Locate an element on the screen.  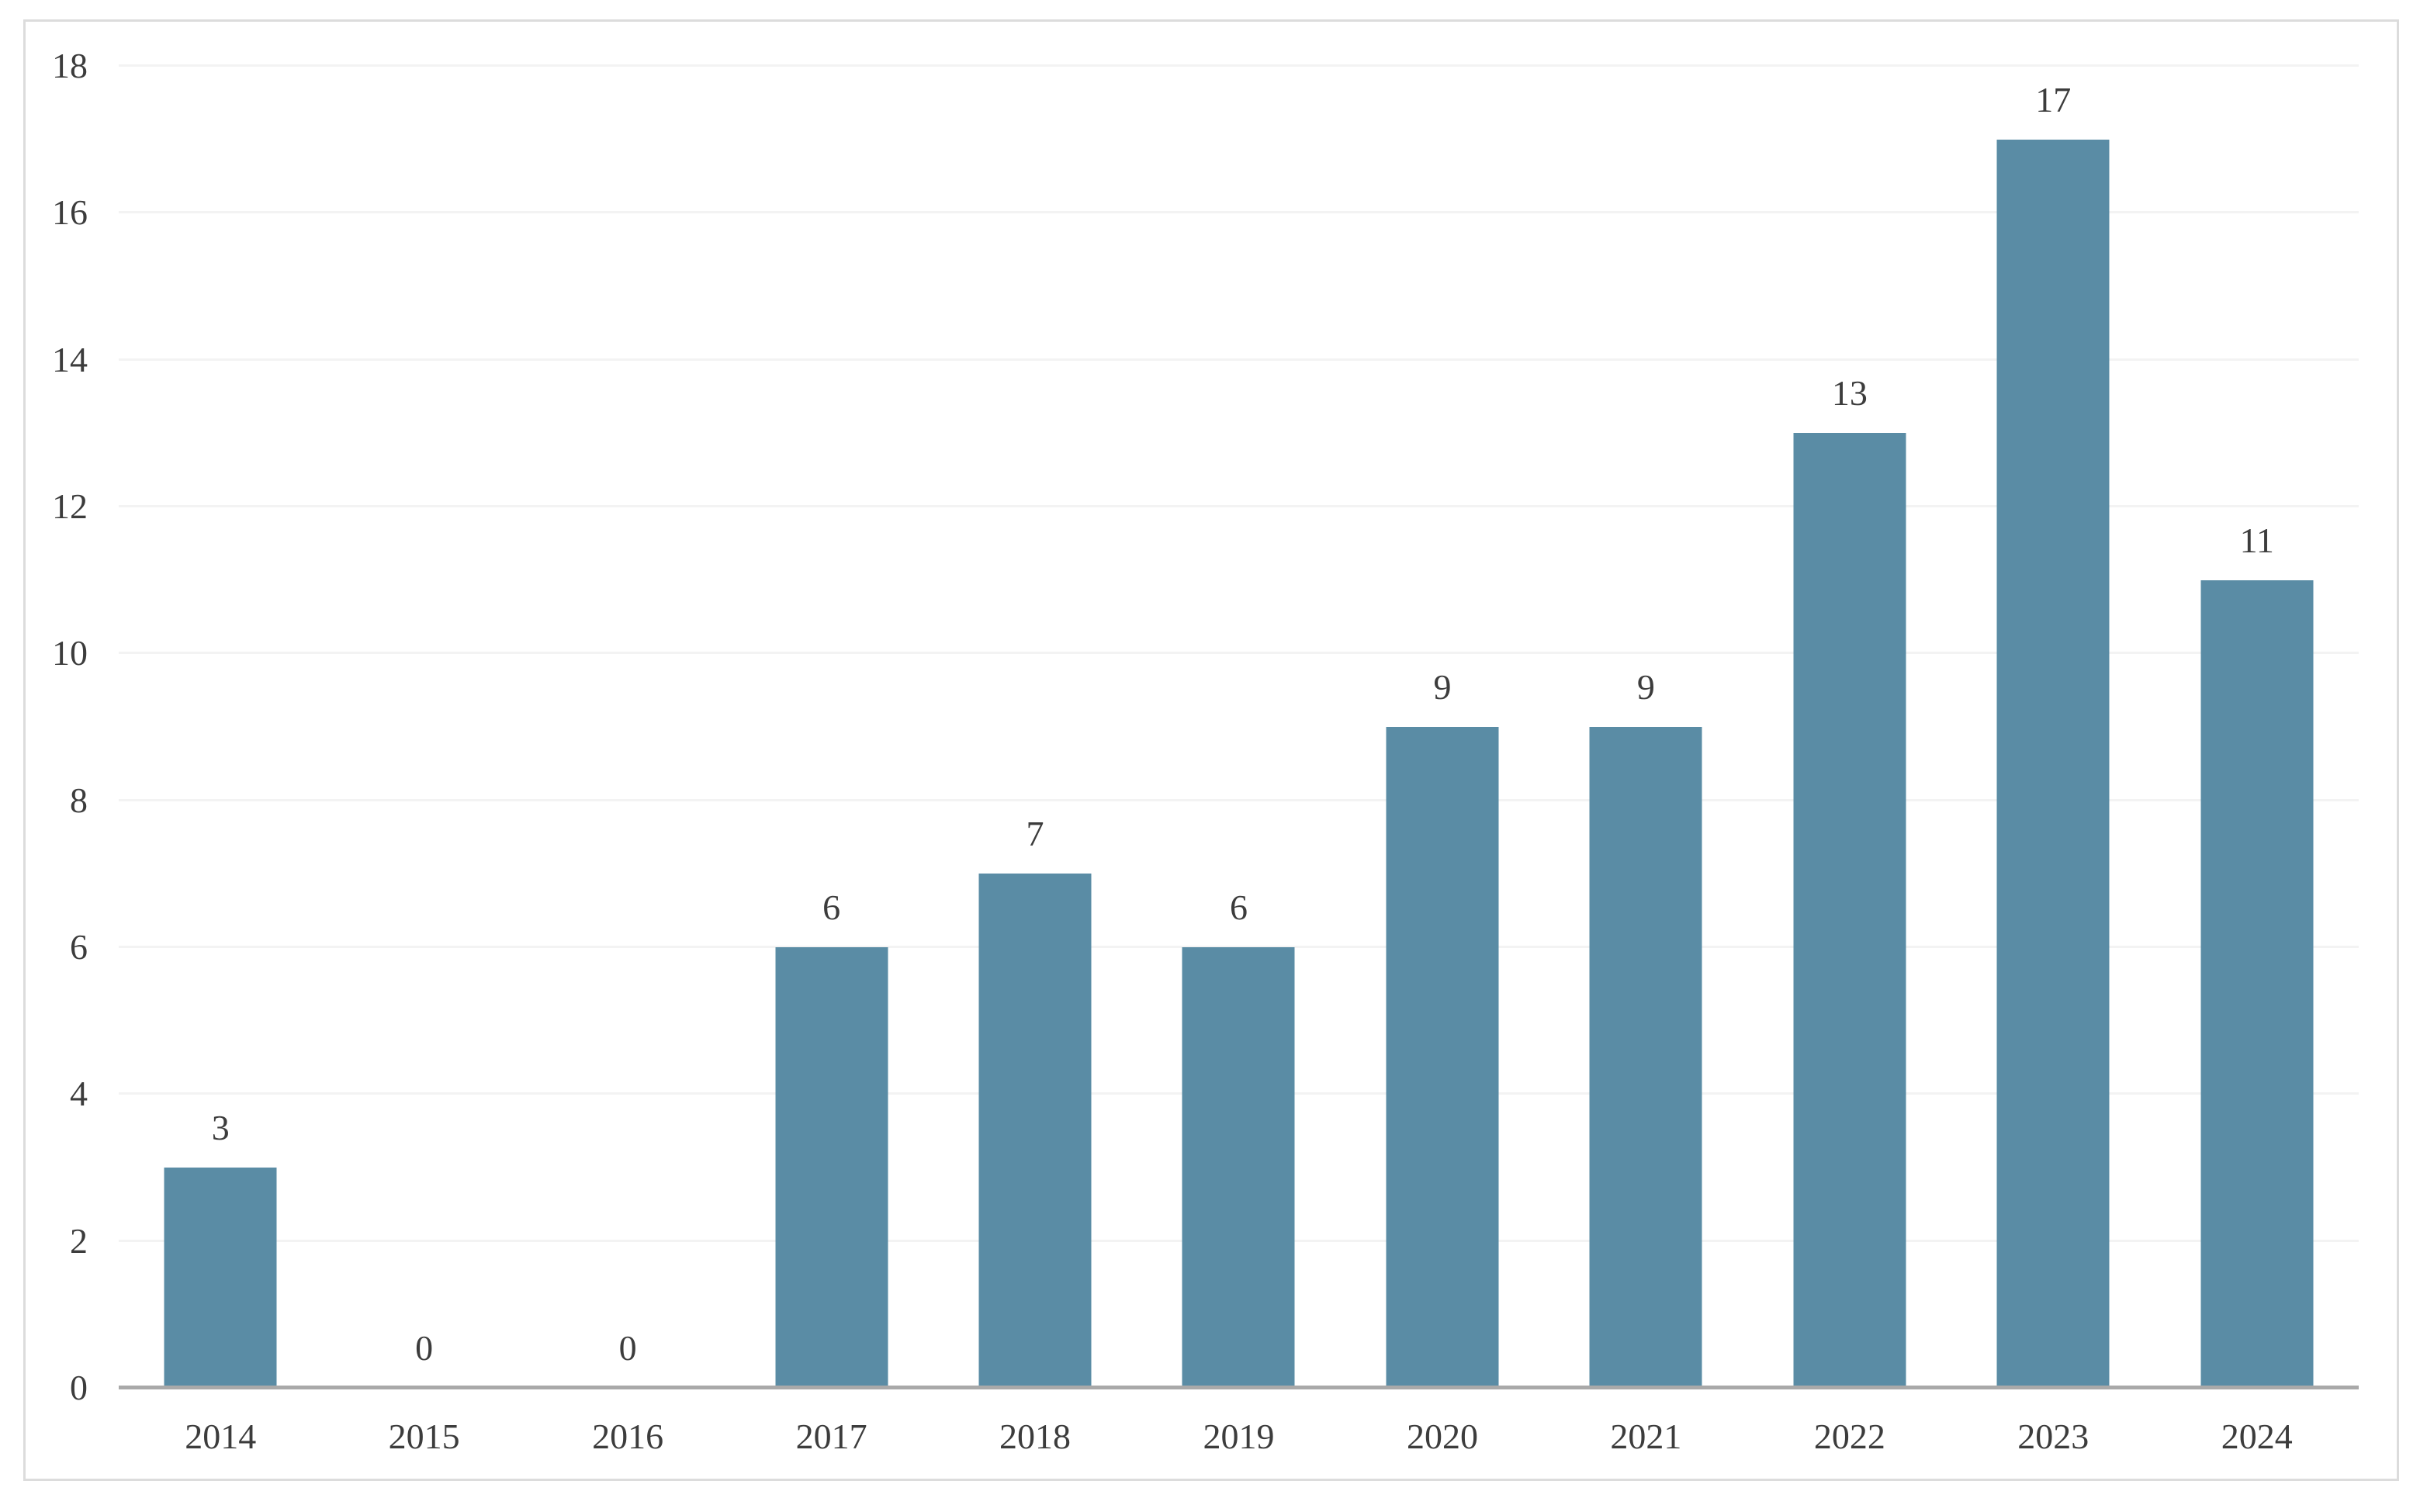
x-tick-label: 2019 is located at coordinates (1239, 1436).